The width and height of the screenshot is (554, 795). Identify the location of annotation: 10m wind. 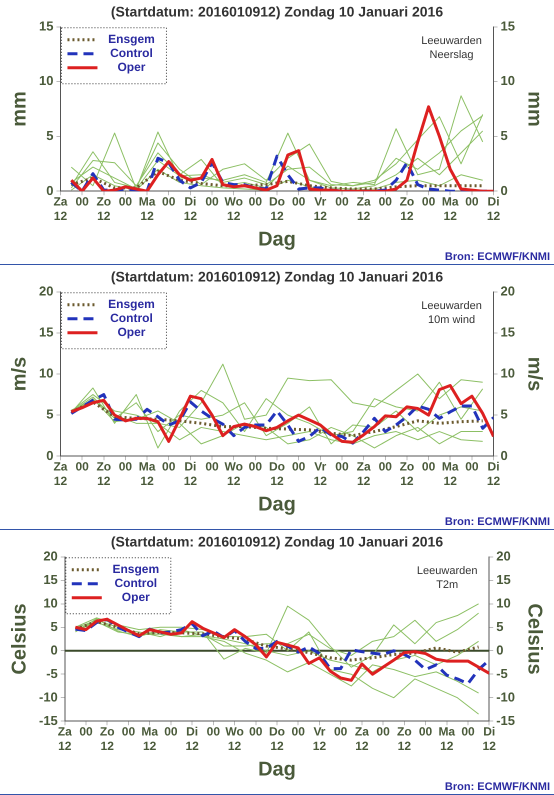
(452, 320).